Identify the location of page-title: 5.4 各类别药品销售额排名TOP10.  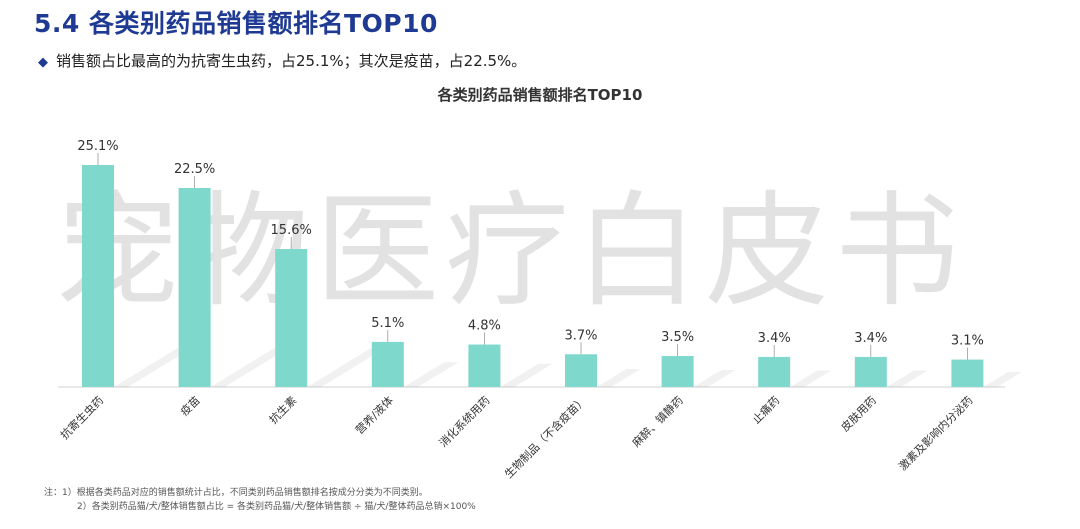
(236, 23).